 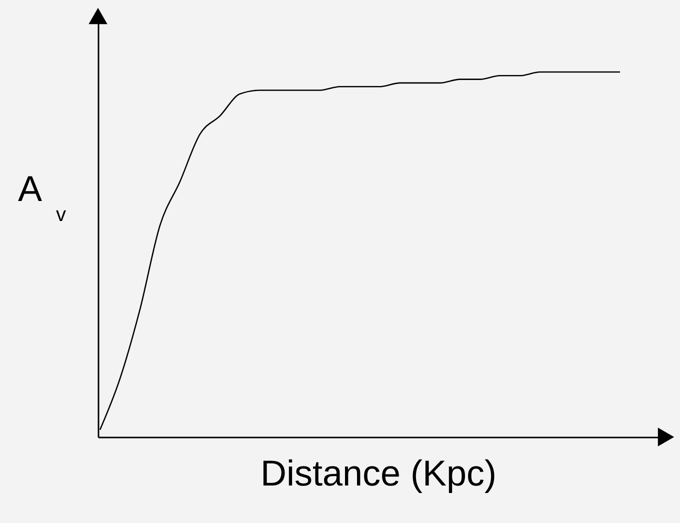 I want to click on x-axis-title: Distance (Kpc), so click(x=378, y=473).